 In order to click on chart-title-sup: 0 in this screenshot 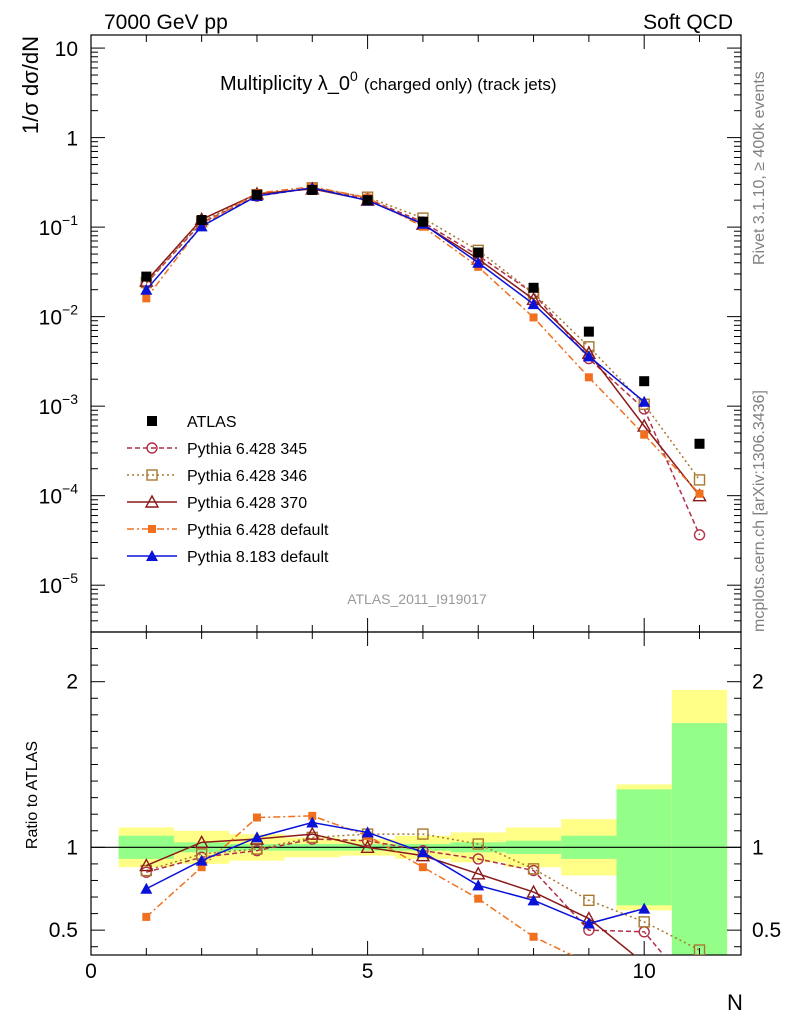, I will do `click(354, 76)`.